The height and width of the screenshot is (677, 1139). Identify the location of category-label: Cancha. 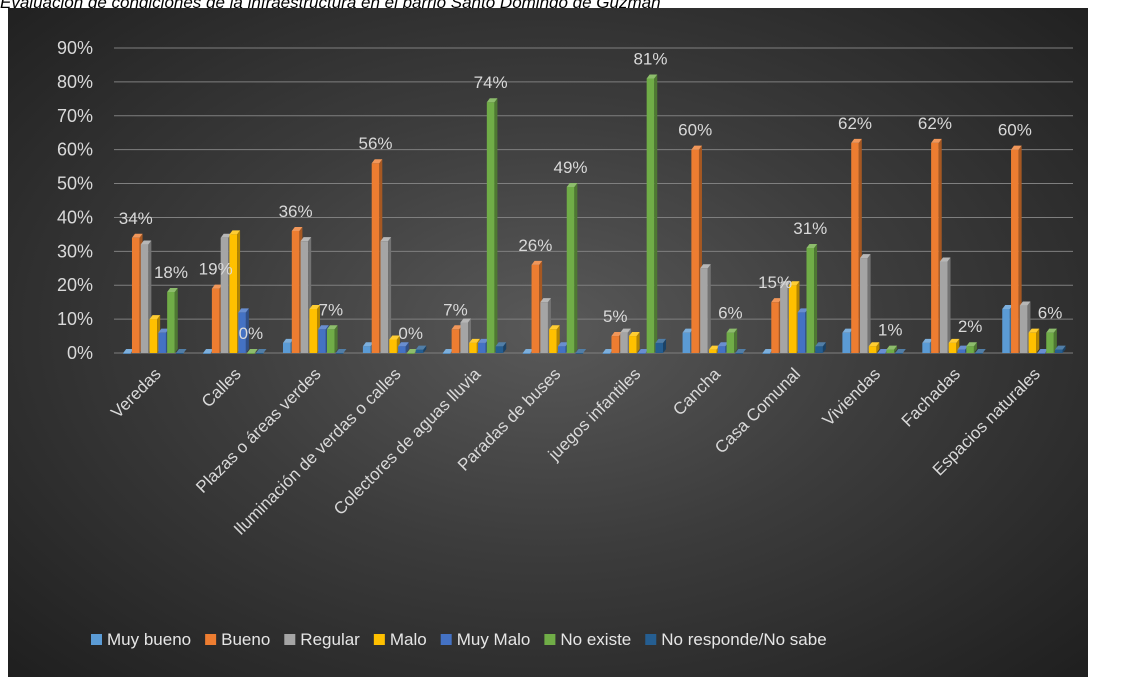
(696, 391).